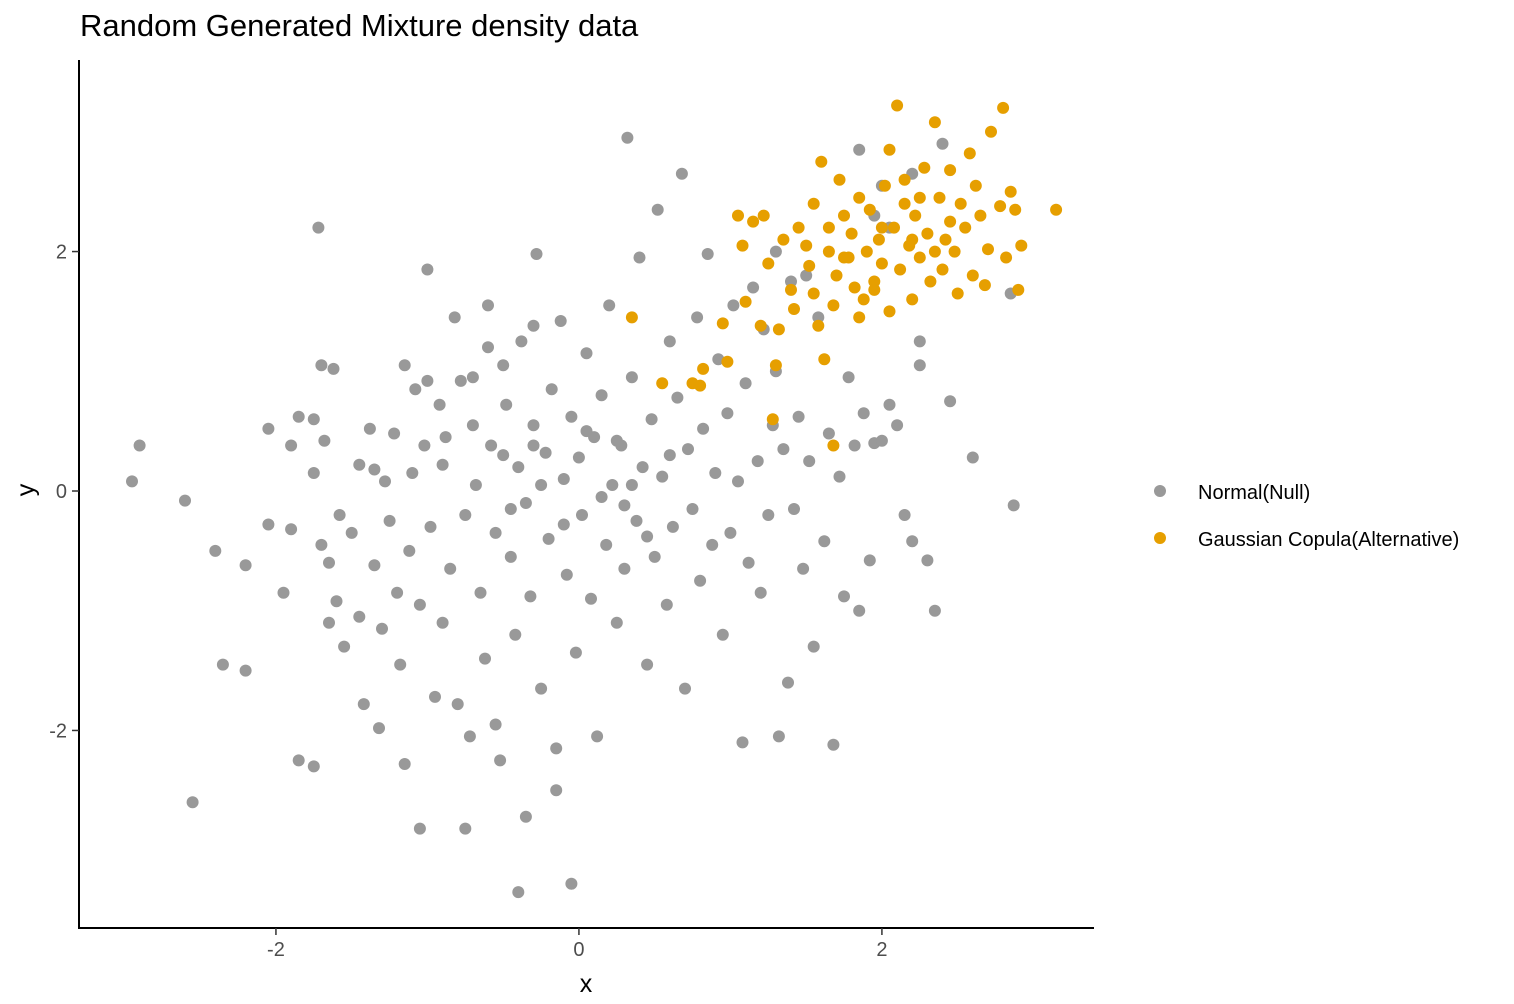 The width and height of the screenshot is (1514, 1004). Describe the element at coordinates (61, 253) in the screenshot. I see `y-tick-label-2: 2` at that location.